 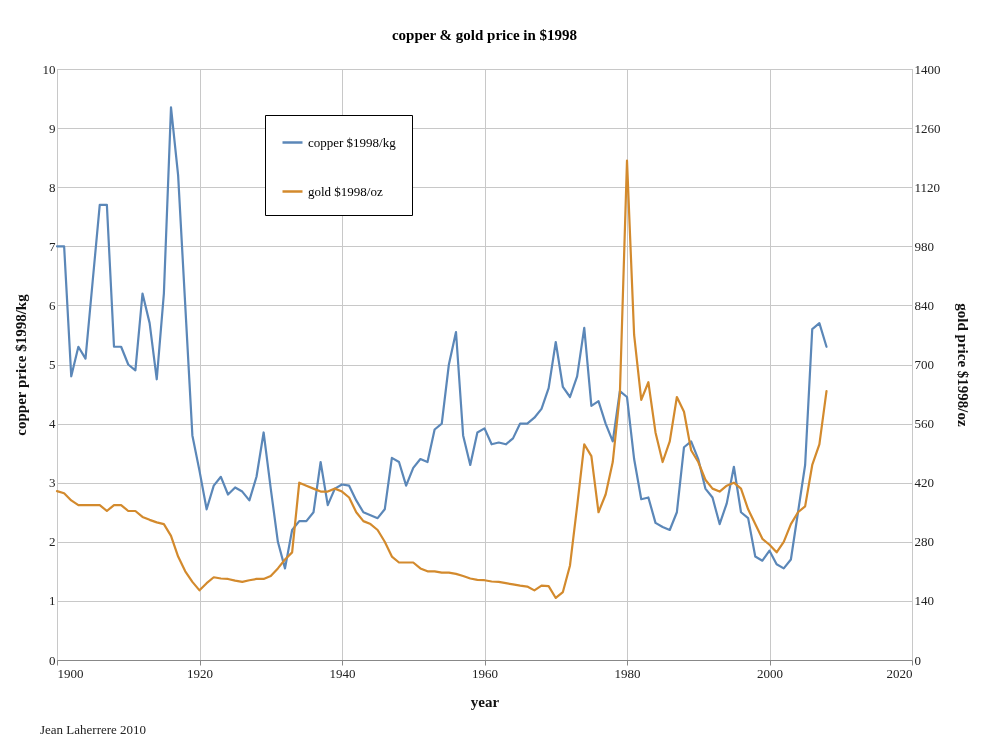 I want to click on y2-tick-label: 840, so click(x=924, y=305).